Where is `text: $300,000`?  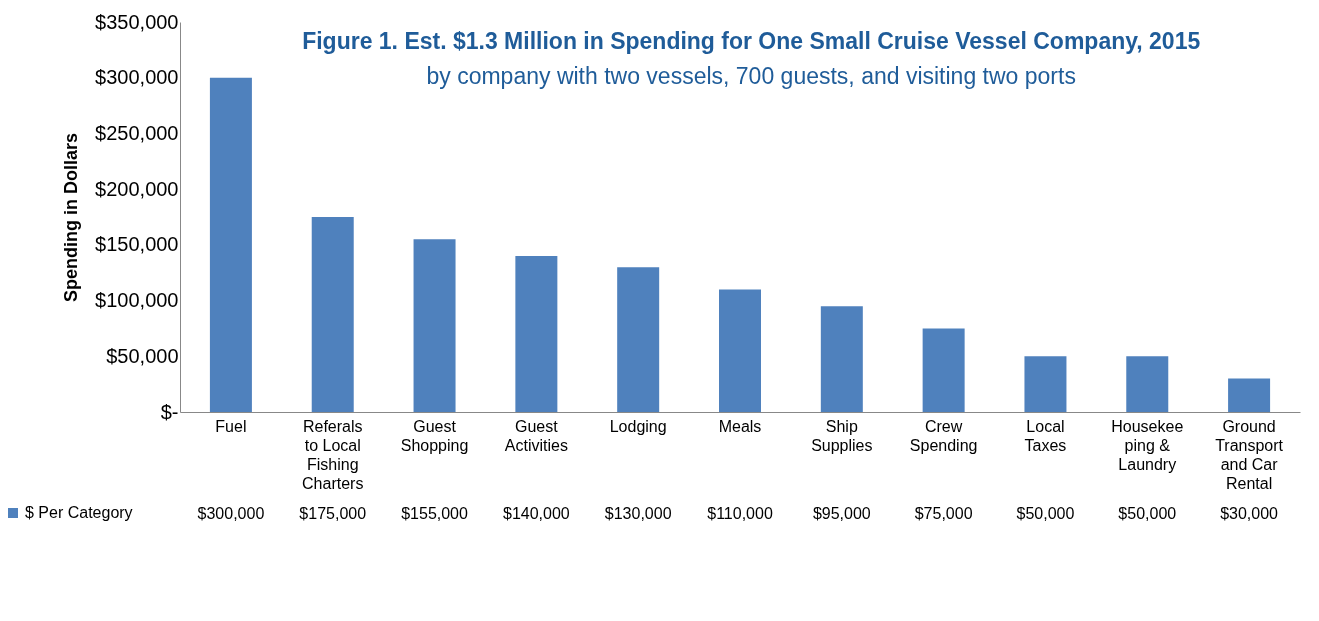 text: $300,000 is located at coordinates (231, 513).